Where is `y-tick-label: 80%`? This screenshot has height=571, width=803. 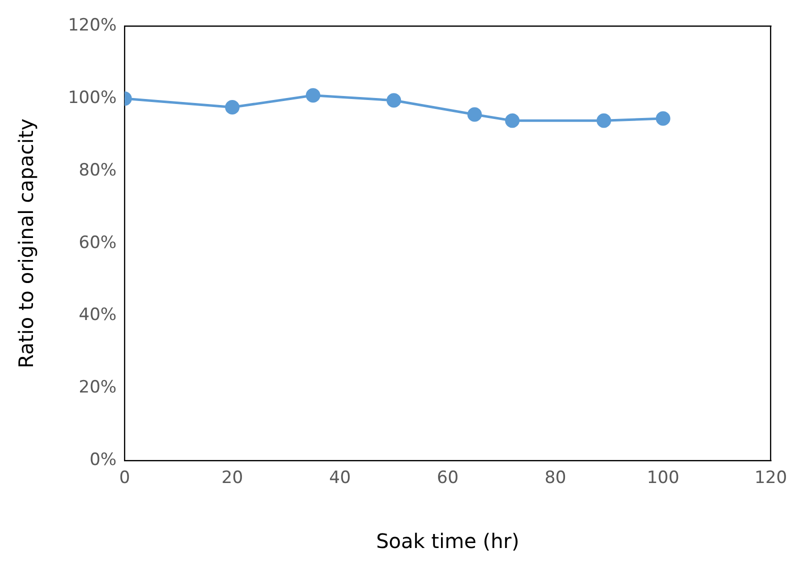 y-tick-label: 80% is located at coordinates (97, 170).